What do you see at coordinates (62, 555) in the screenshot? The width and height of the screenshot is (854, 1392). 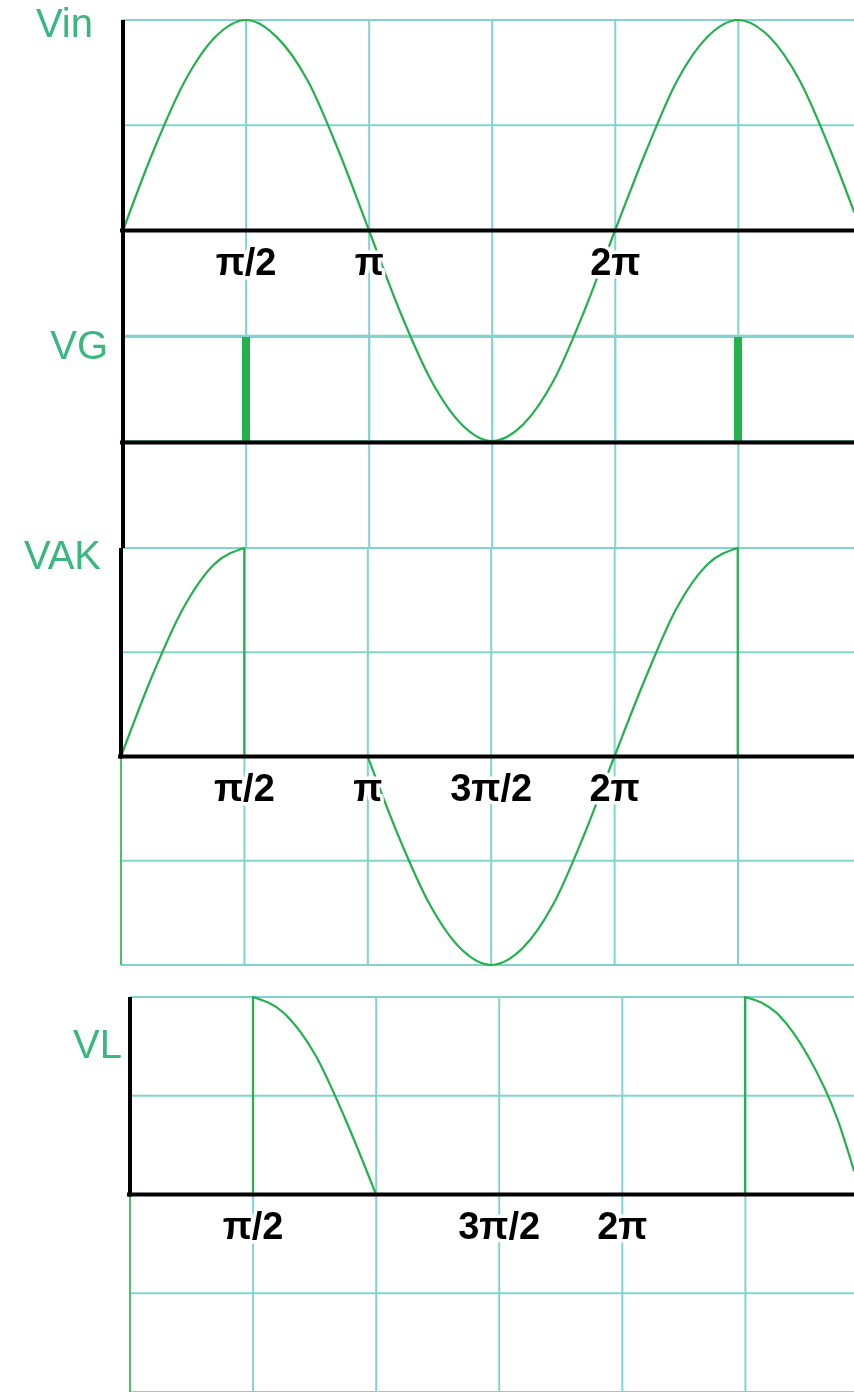 I see `y-axis-title: VAK` at bounding box center [62, 555].